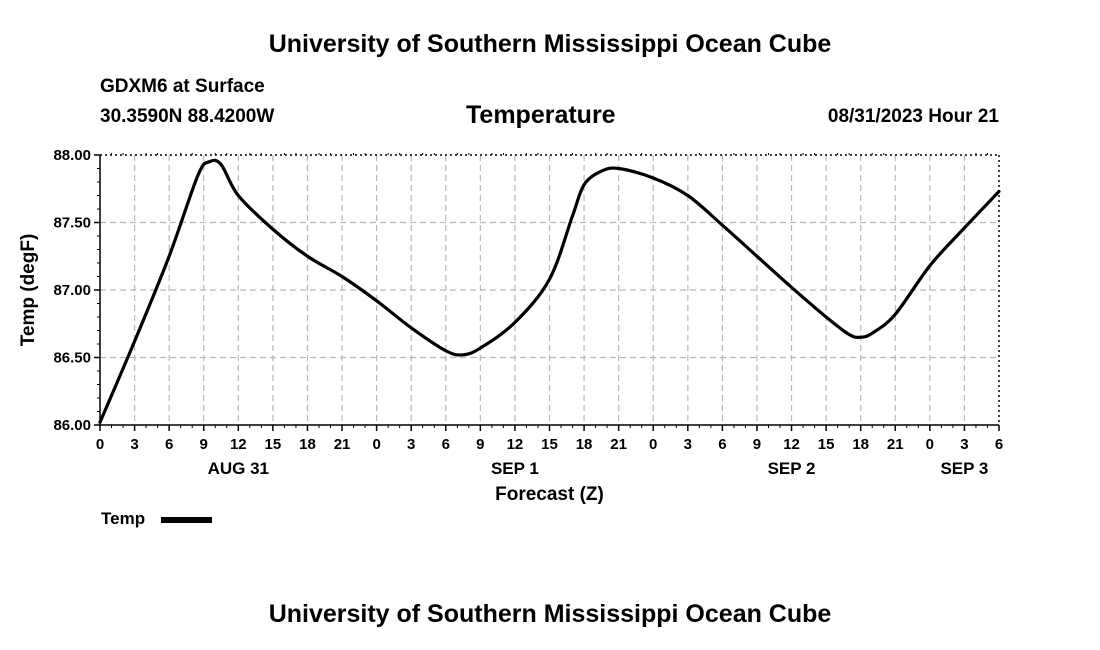  I want to click on station-coordinates: 30.3590N 88.4200W, so click(187, 116).